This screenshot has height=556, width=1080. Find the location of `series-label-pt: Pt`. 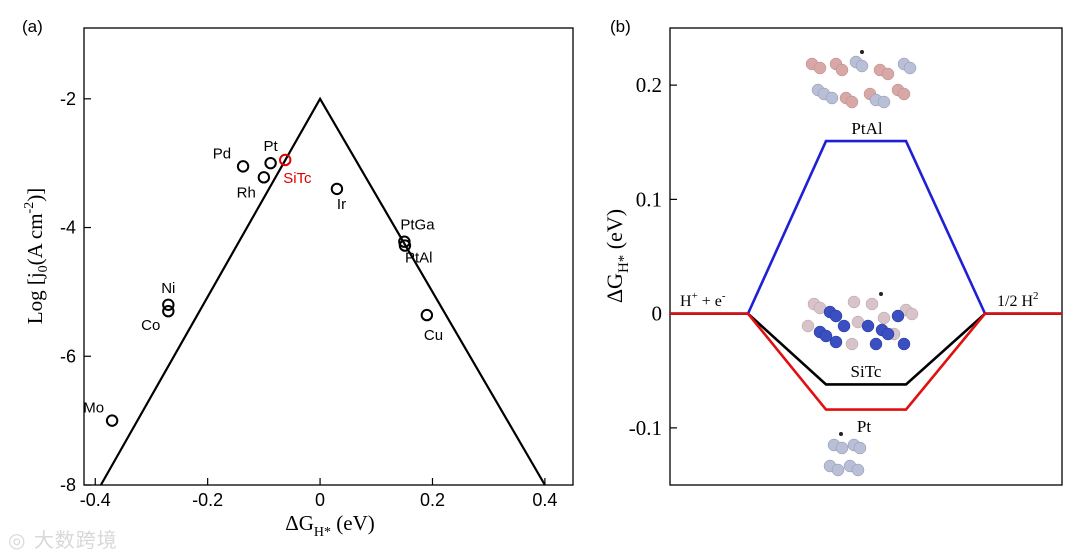

series-label-pt: Pt is located at coordinates (864, 426).